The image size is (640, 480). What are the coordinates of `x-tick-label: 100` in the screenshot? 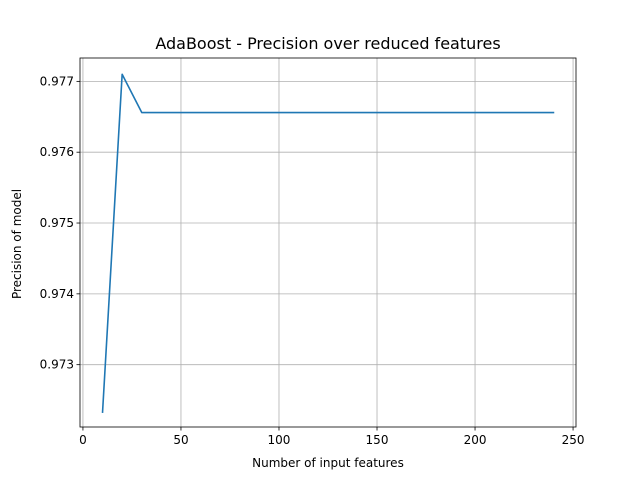 It's located at (279, 440).